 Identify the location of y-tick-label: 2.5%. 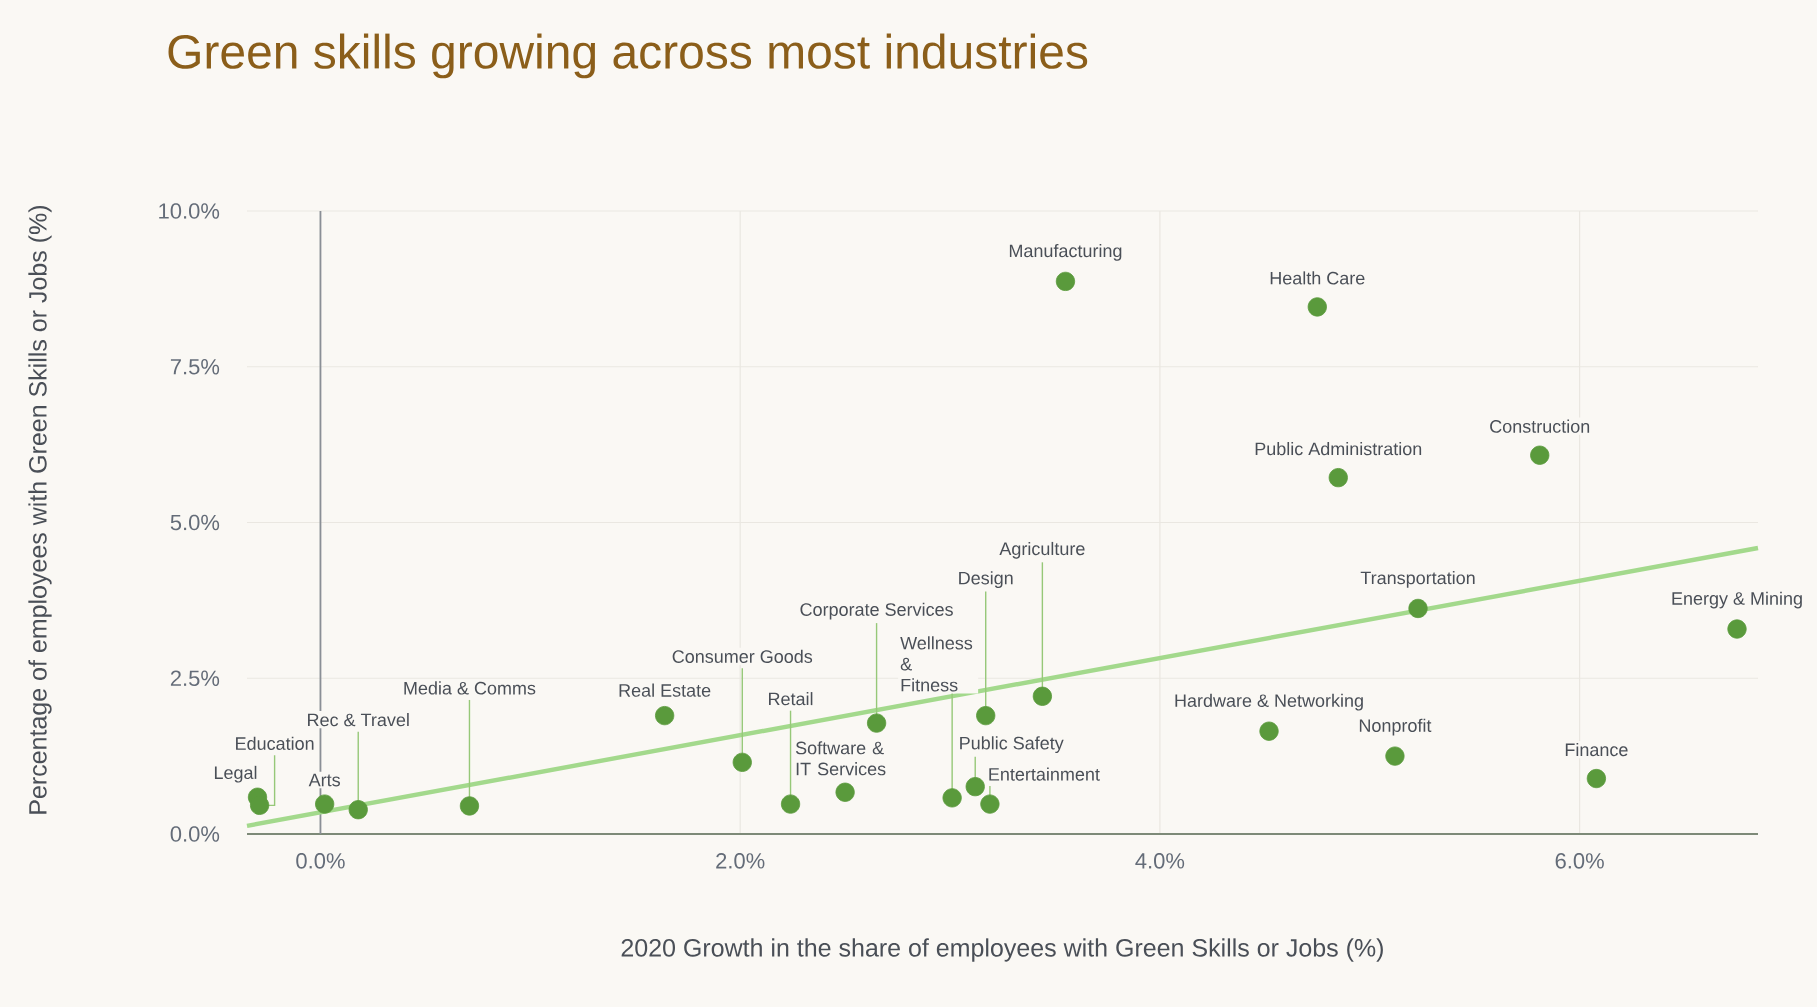
(195, 678).